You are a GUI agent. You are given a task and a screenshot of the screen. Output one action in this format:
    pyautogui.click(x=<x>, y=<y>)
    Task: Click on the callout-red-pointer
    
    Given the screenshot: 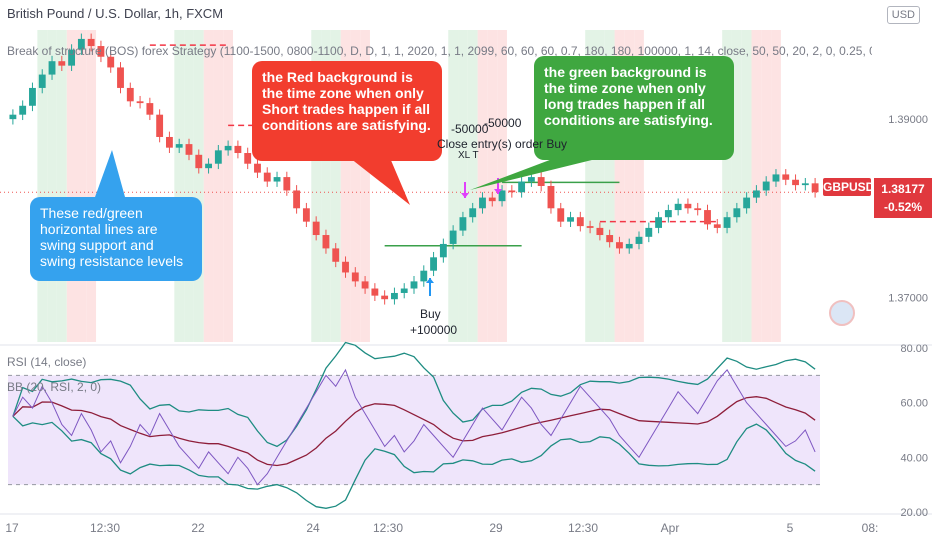 What is the action you would take?
    pyautogui.click(x=380, y=181)
    